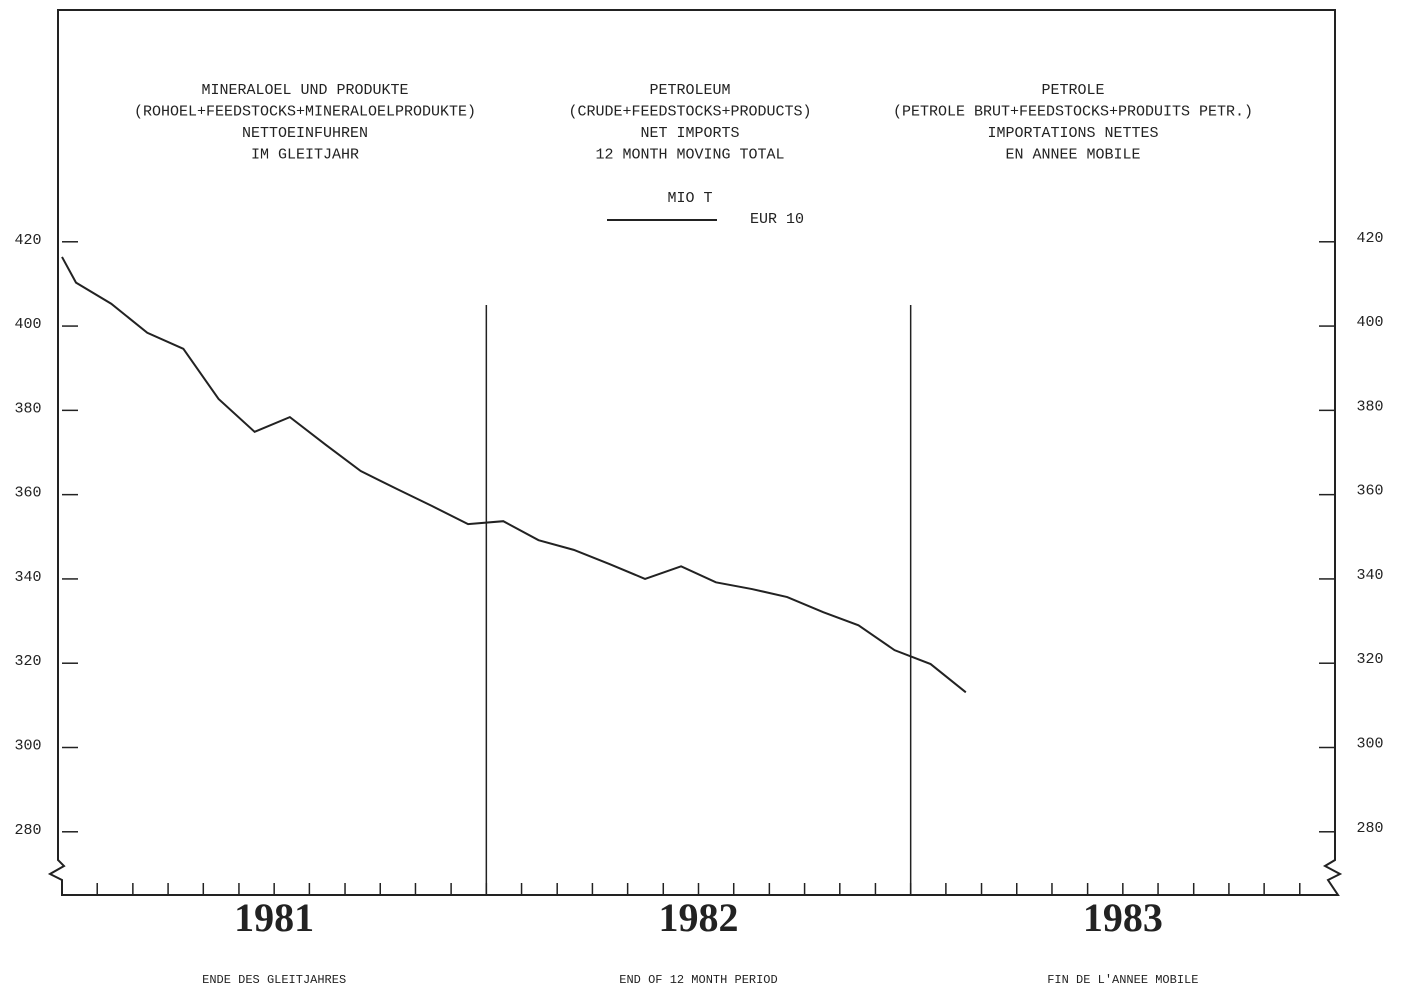 This screenshot has width=1405, height=991. What do you see at coordinates (698, 980) in the screenshot?
I see `footer-label: END OF 12 MONTH PERIOD` at bounding box center [698, 980].